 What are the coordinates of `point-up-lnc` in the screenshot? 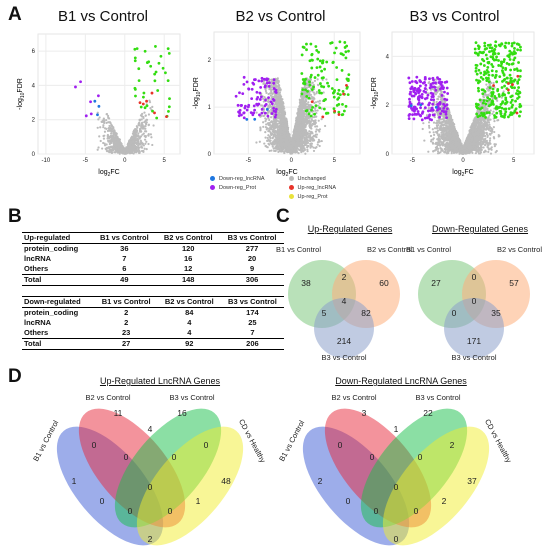 It's located at (154, 113).